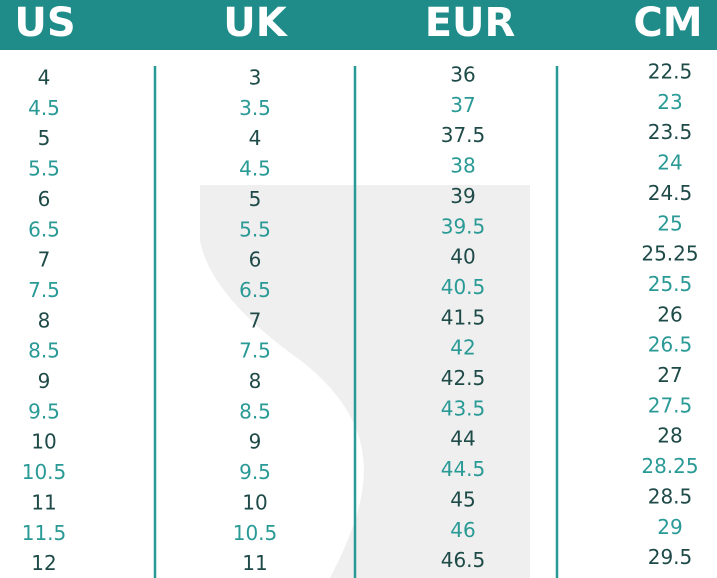 The image size is (717, 578). I want to click on size-cell: 42, so click(462, 348).